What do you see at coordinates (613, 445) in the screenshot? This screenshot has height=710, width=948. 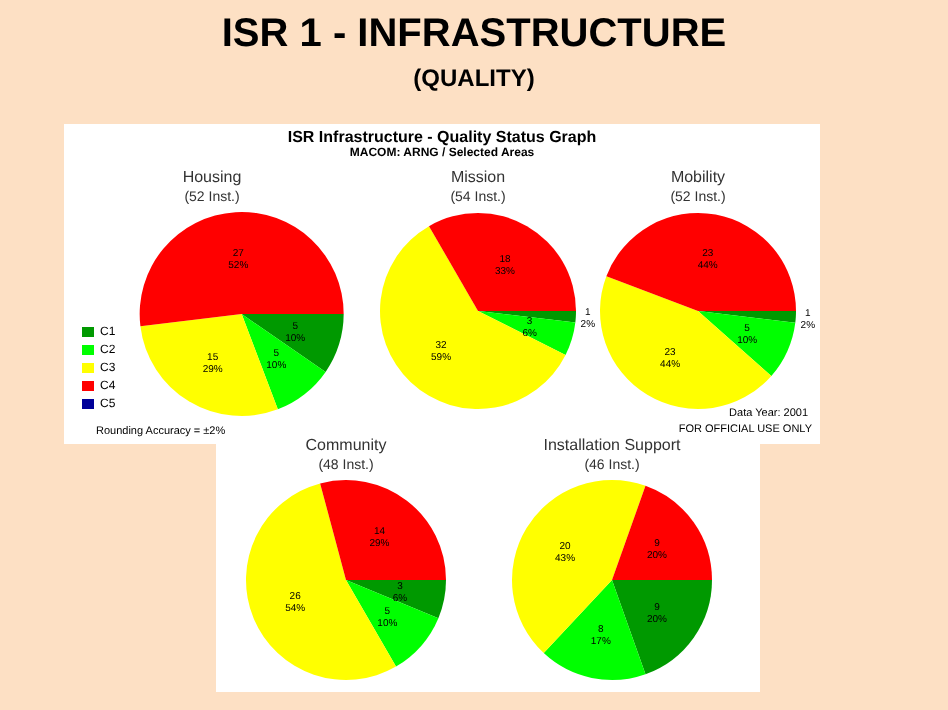 I see `chart-title: Installation Support` at bounding box center [613, 445].